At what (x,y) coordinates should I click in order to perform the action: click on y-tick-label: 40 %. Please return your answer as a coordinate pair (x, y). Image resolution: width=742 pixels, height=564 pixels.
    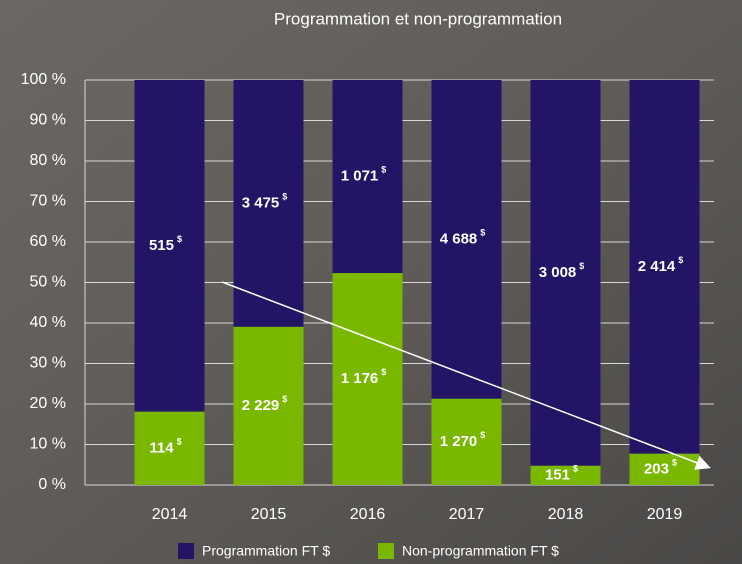
    Looking at the image, I should click on (48, 322).